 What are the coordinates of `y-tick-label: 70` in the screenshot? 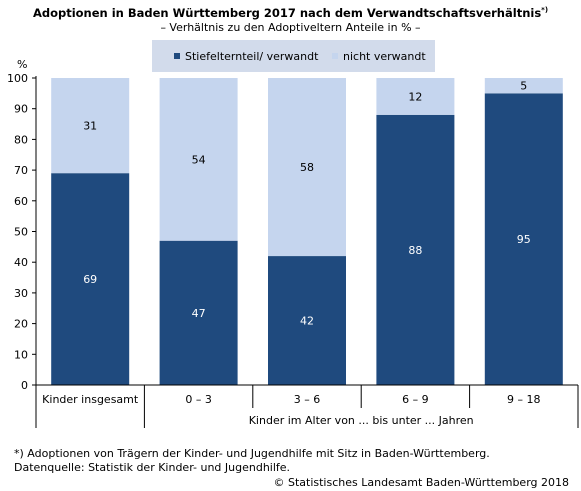 It's located at (21, 170).